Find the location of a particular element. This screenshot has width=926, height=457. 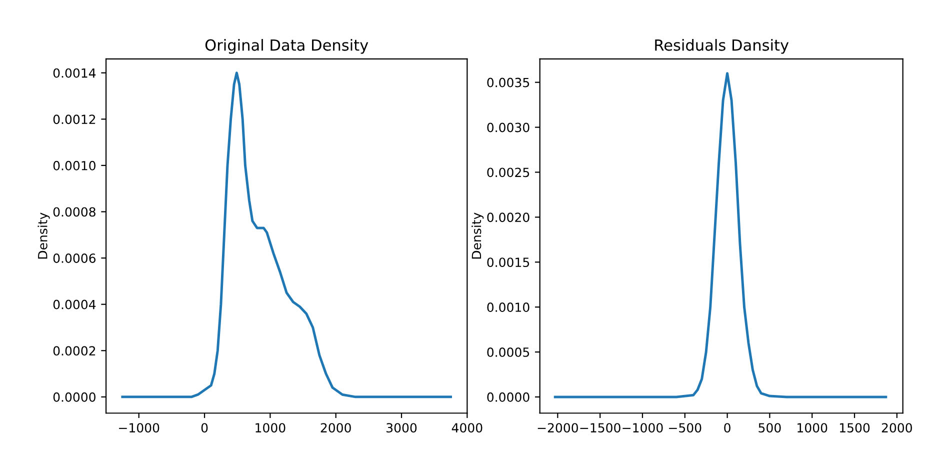

x-tick-label: 1500 is located at coordinates (855, 428).